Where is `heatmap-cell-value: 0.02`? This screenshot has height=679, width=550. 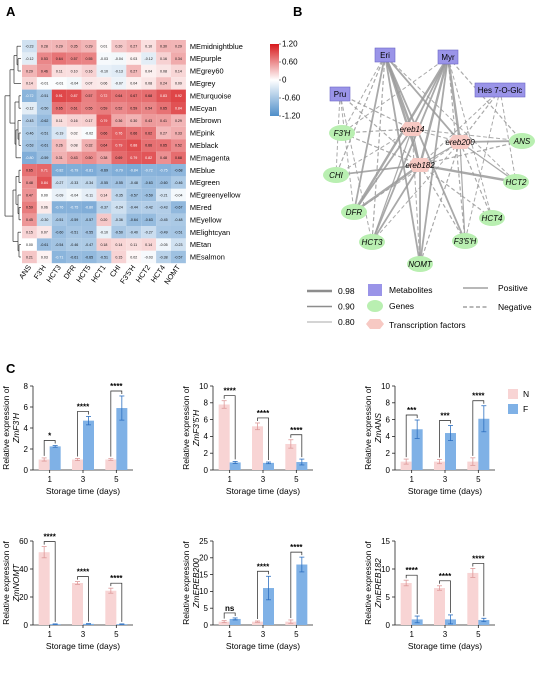 heatmap-cell-value: 0.02 is located at coordinates (74, 133).